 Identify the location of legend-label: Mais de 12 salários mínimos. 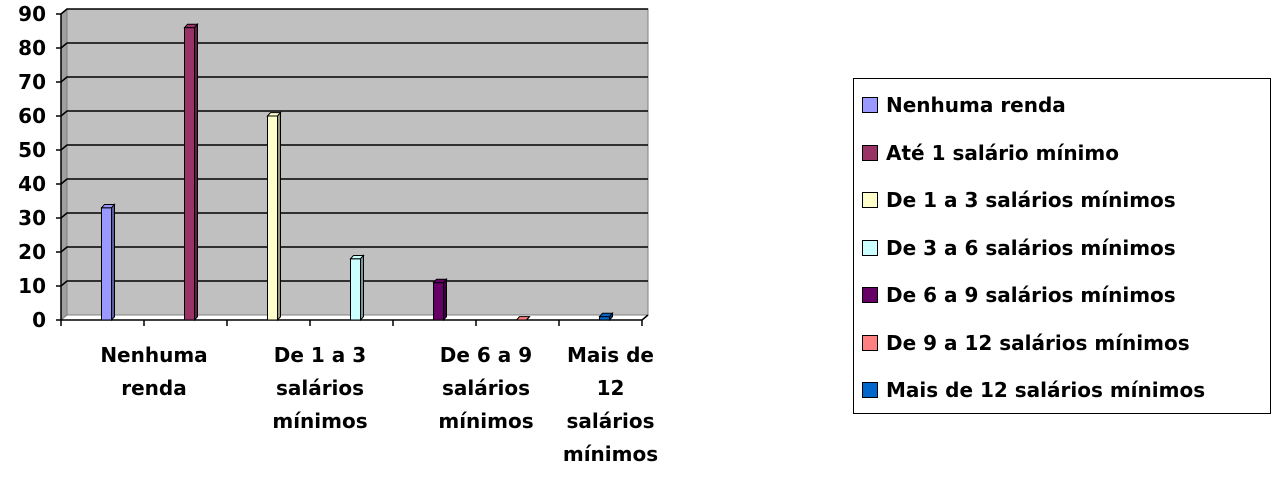
(1046, 390).